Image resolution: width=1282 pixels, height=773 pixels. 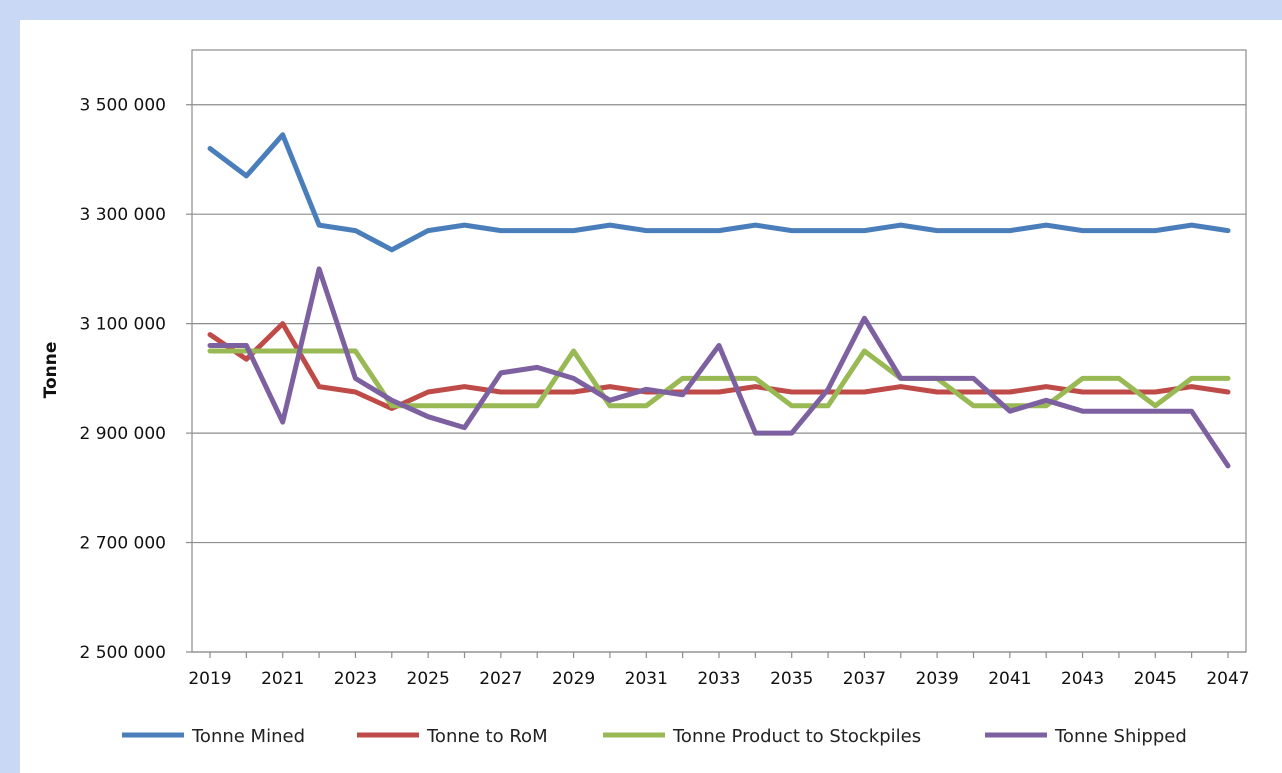 What do you see at coordinates (1120, 736) in the screenshot?
I see `legend-label: Tonne Shipped` at bounding box center [1120, 736].